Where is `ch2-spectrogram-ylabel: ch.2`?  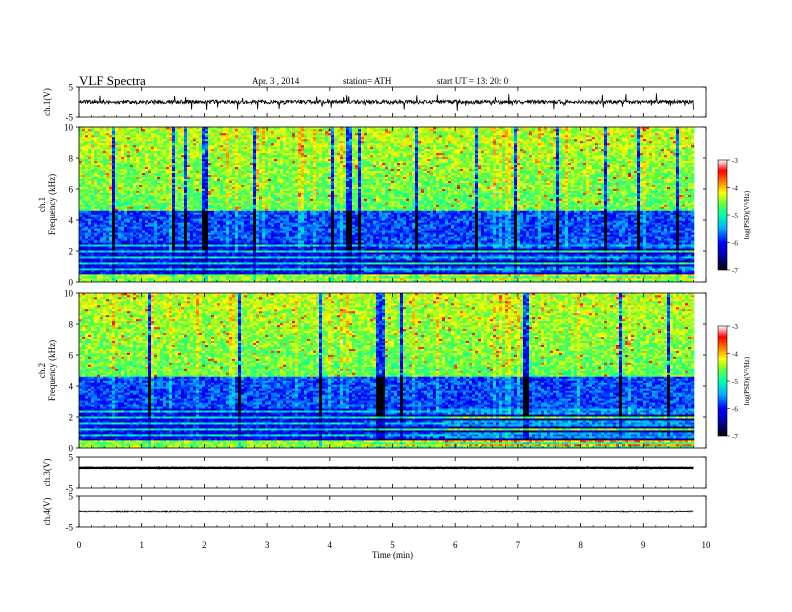 ch2-spectrogram-ylabel: ch.2 is located at coordinates (42, 370).